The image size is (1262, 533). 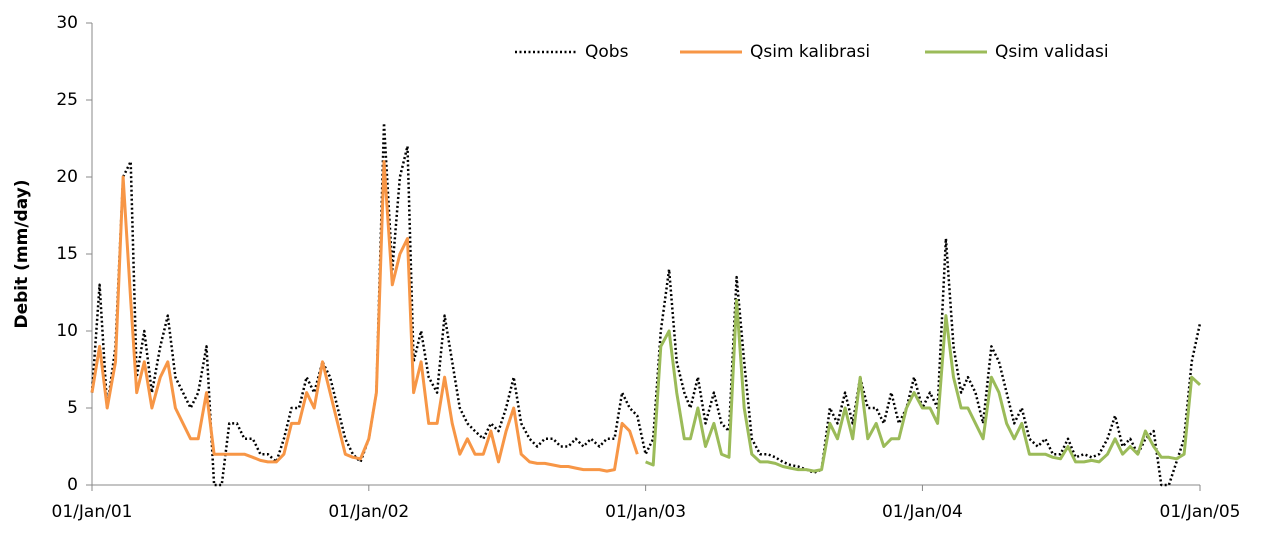 I want to click on y-tick-label: 30, so click(x=67, y=23).